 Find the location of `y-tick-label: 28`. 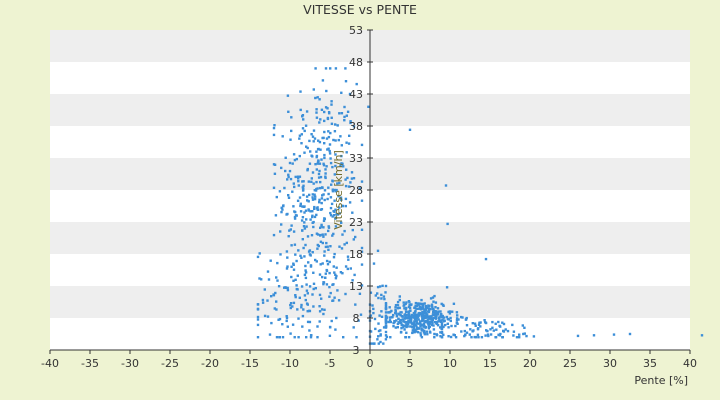

y-tick-label: 28 is located at coordinates (356, 190).